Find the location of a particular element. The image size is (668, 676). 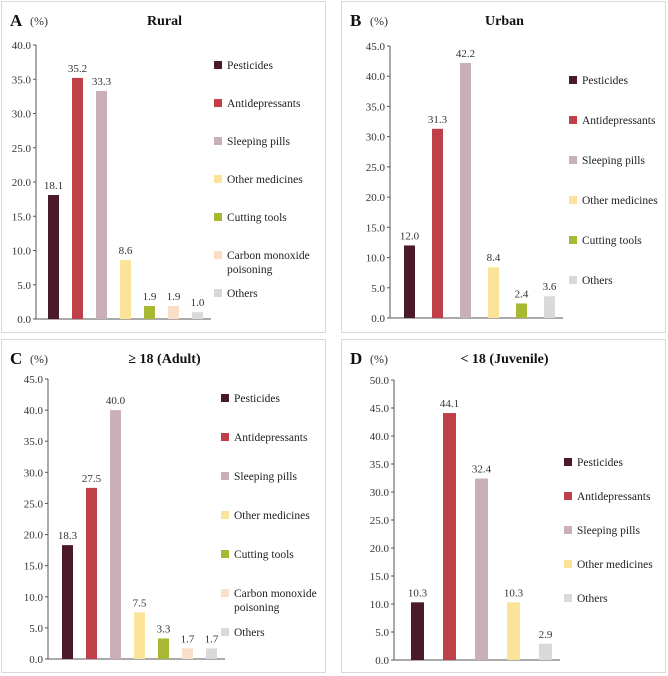

data-label-sleeping-pills: 42.2 is located at coordinates (465, 54).